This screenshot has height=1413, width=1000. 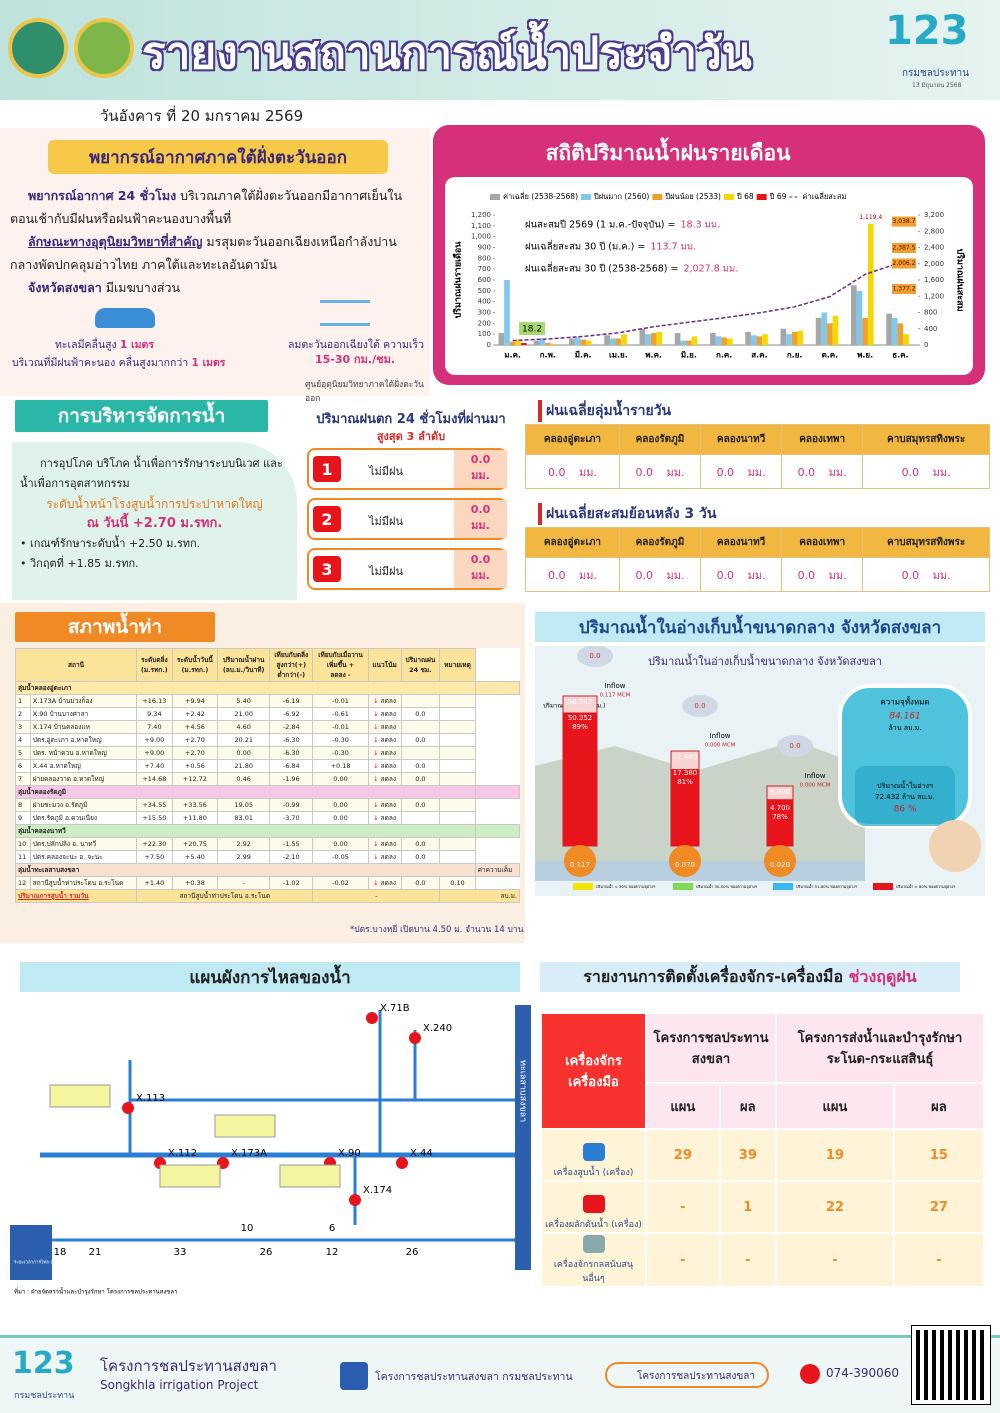 I want to click on cell: ฝายชะมวง อ.รัตภูมิ, so click(x=83, y=805).